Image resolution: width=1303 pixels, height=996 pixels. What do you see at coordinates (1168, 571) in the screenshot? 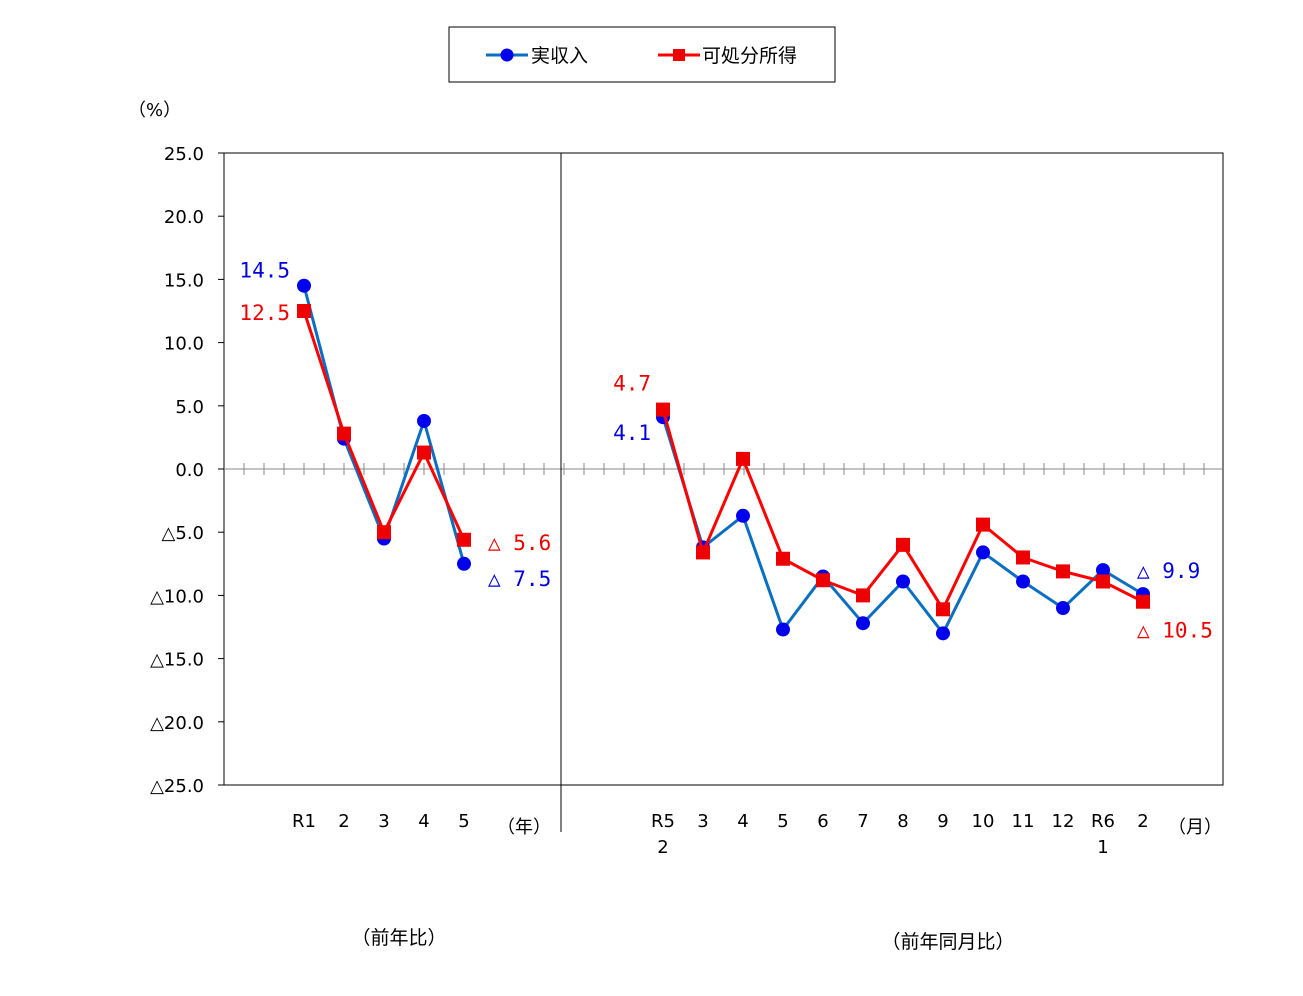
I see `data-label-income: △ 9.9` at bounding box center [1168, 571].